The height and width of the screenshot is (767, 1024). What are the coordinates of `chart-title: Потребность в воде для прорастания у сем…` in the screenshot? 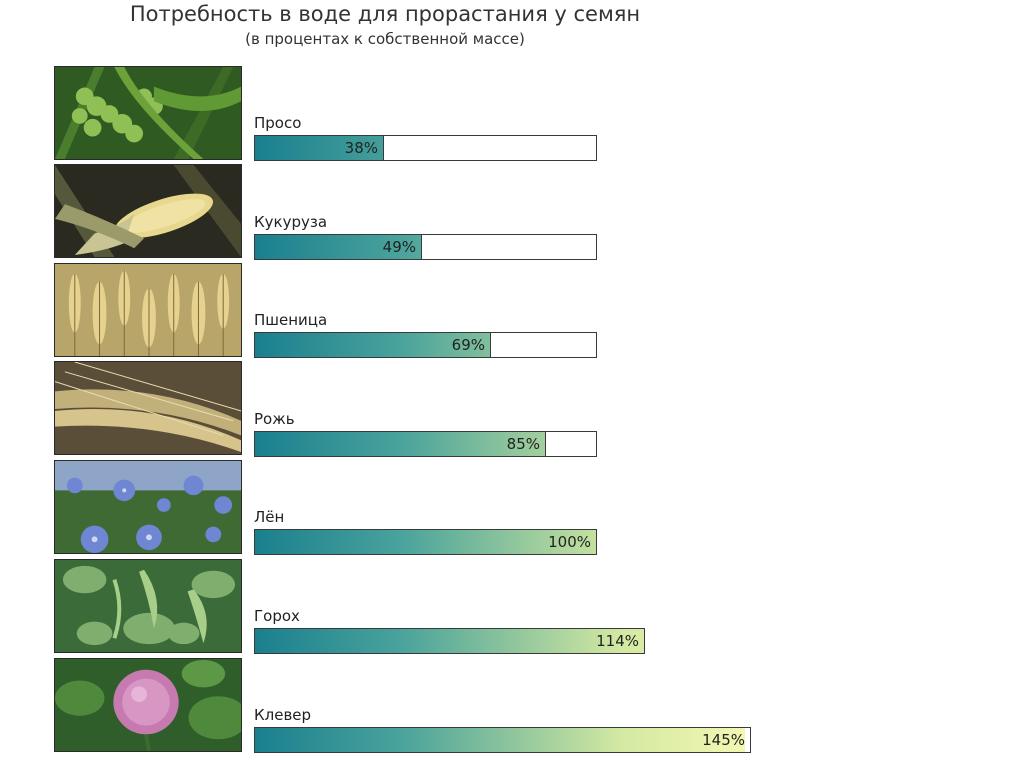 It's located at (385, 14).